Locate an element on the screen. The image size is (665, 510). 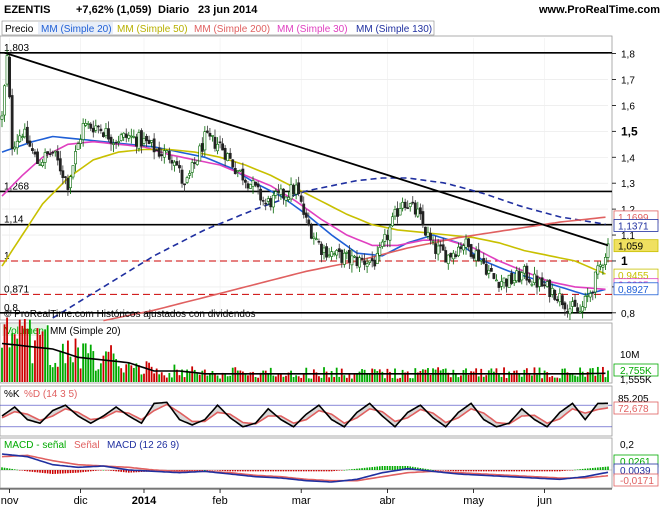
legend-ma20: MM (Simple 20) is located at coordinates (76, 29).